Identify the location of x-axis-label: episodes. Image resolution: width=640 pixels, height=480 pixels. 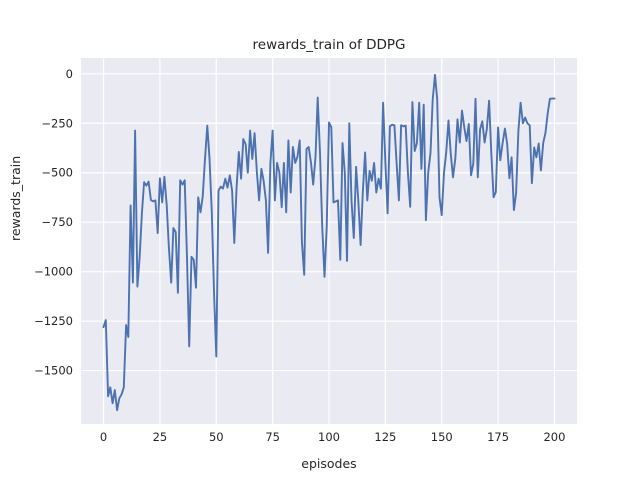
(329, 463).